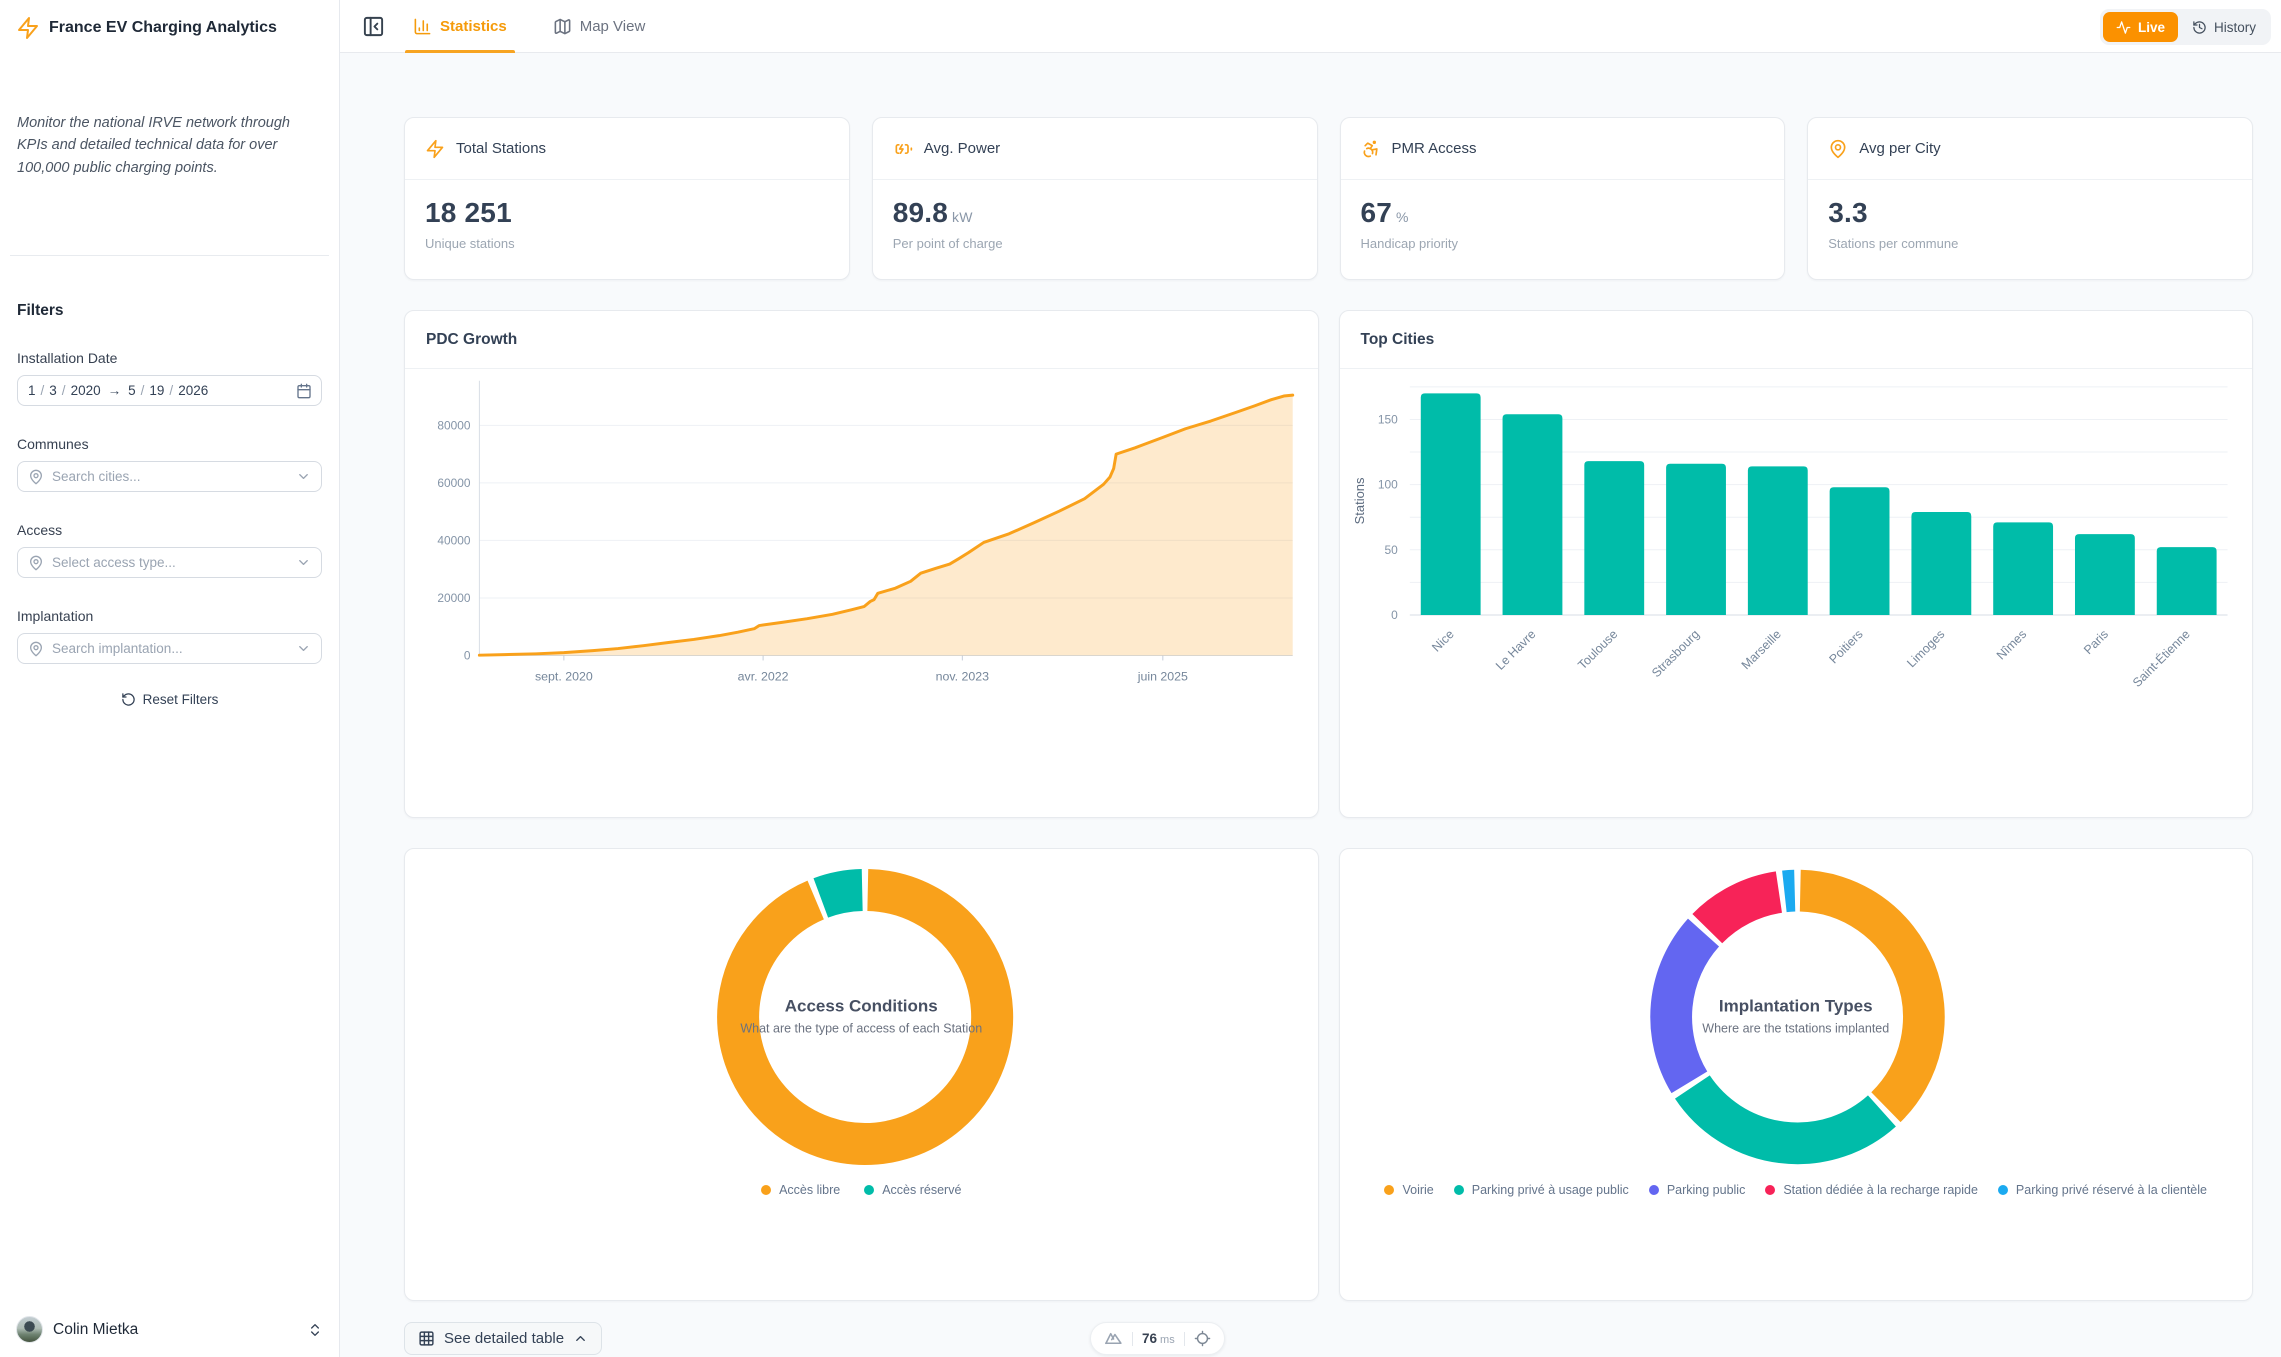 The height and width of the screenshot is (1357, 2281). I want to click on legend-item: Parking public, so click(1696, 1190).